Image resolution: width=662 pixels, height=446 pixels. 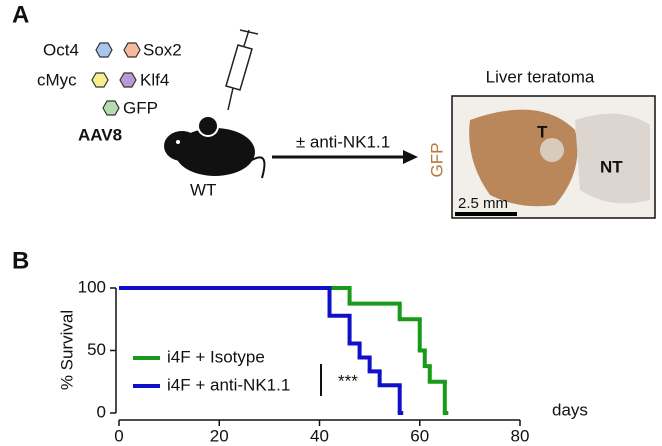 I want to click on syringe, so click(x=242, y=70).